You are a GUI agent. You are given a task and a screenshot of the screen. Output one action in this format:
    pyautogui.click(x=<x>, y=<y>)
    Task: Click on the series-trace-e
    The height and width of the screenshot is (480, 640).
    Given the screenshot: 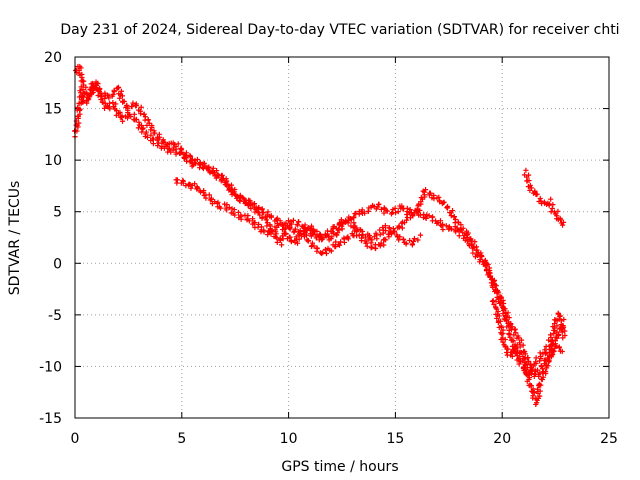 What is the action you would take?
    pyautogui.click(x=528, y=339)
    